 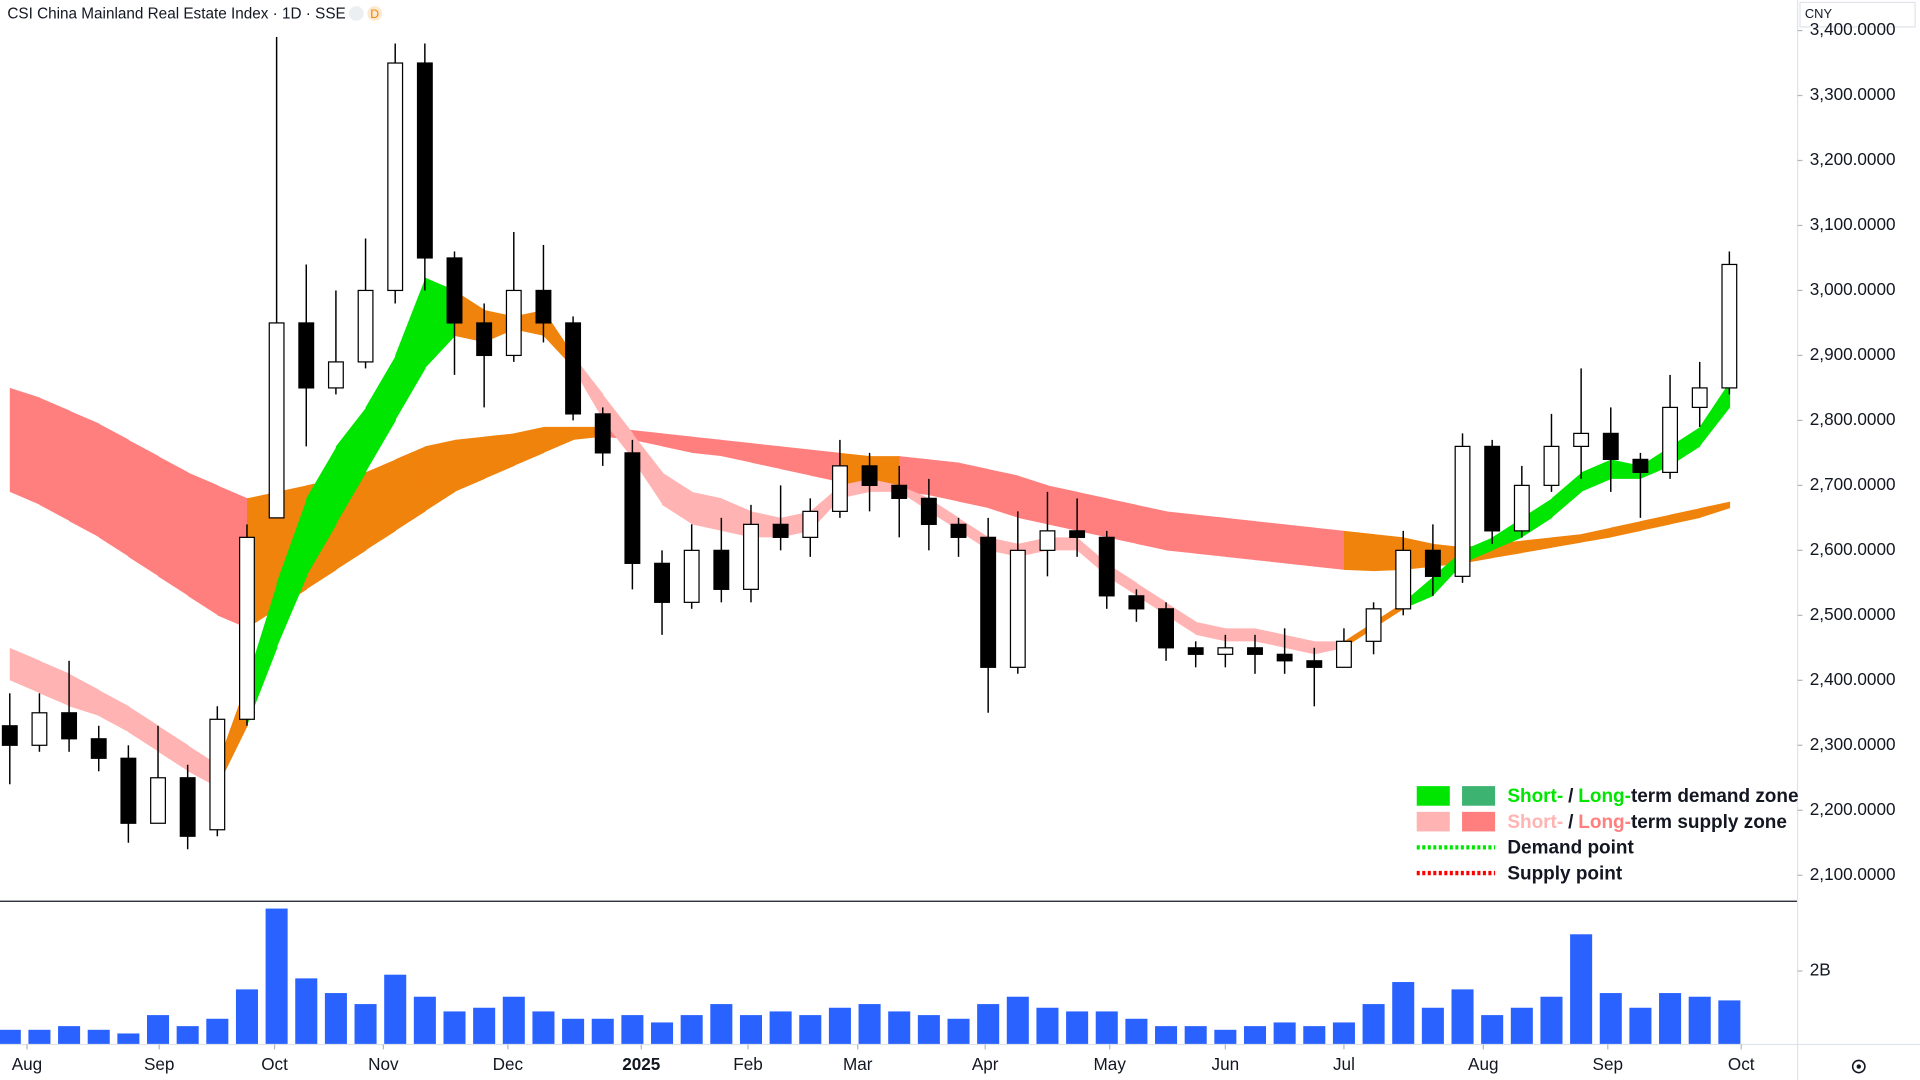 What do you see at coordinates (1853, 744) in the screenshot?
I see `y-tick-label: 2,300.0000` at bounding box center [1853, 744].